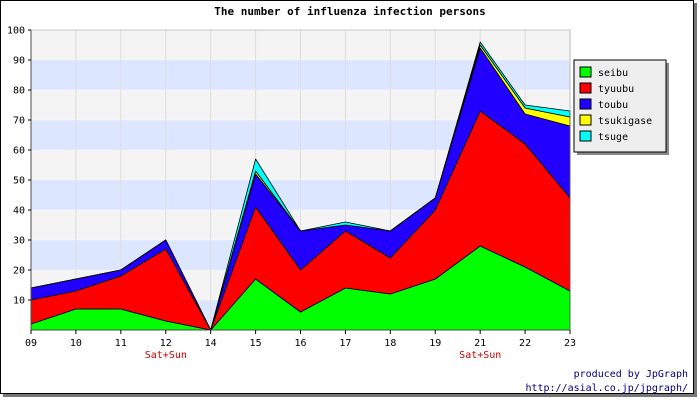 The image size is (700, 400). Describe the element at coordinates (390, 343) in the screenshot. I see `x-tick-label: 18` at that location.